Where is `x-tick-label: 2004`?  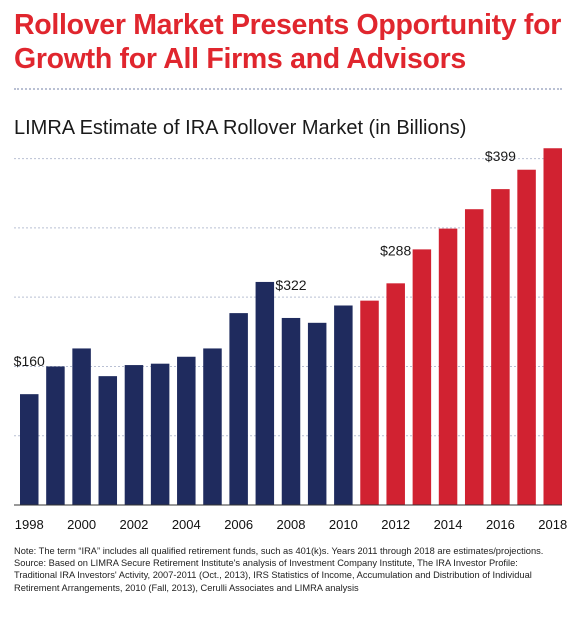 x-tick-label: 2004 is located at coordinates (186, 524).